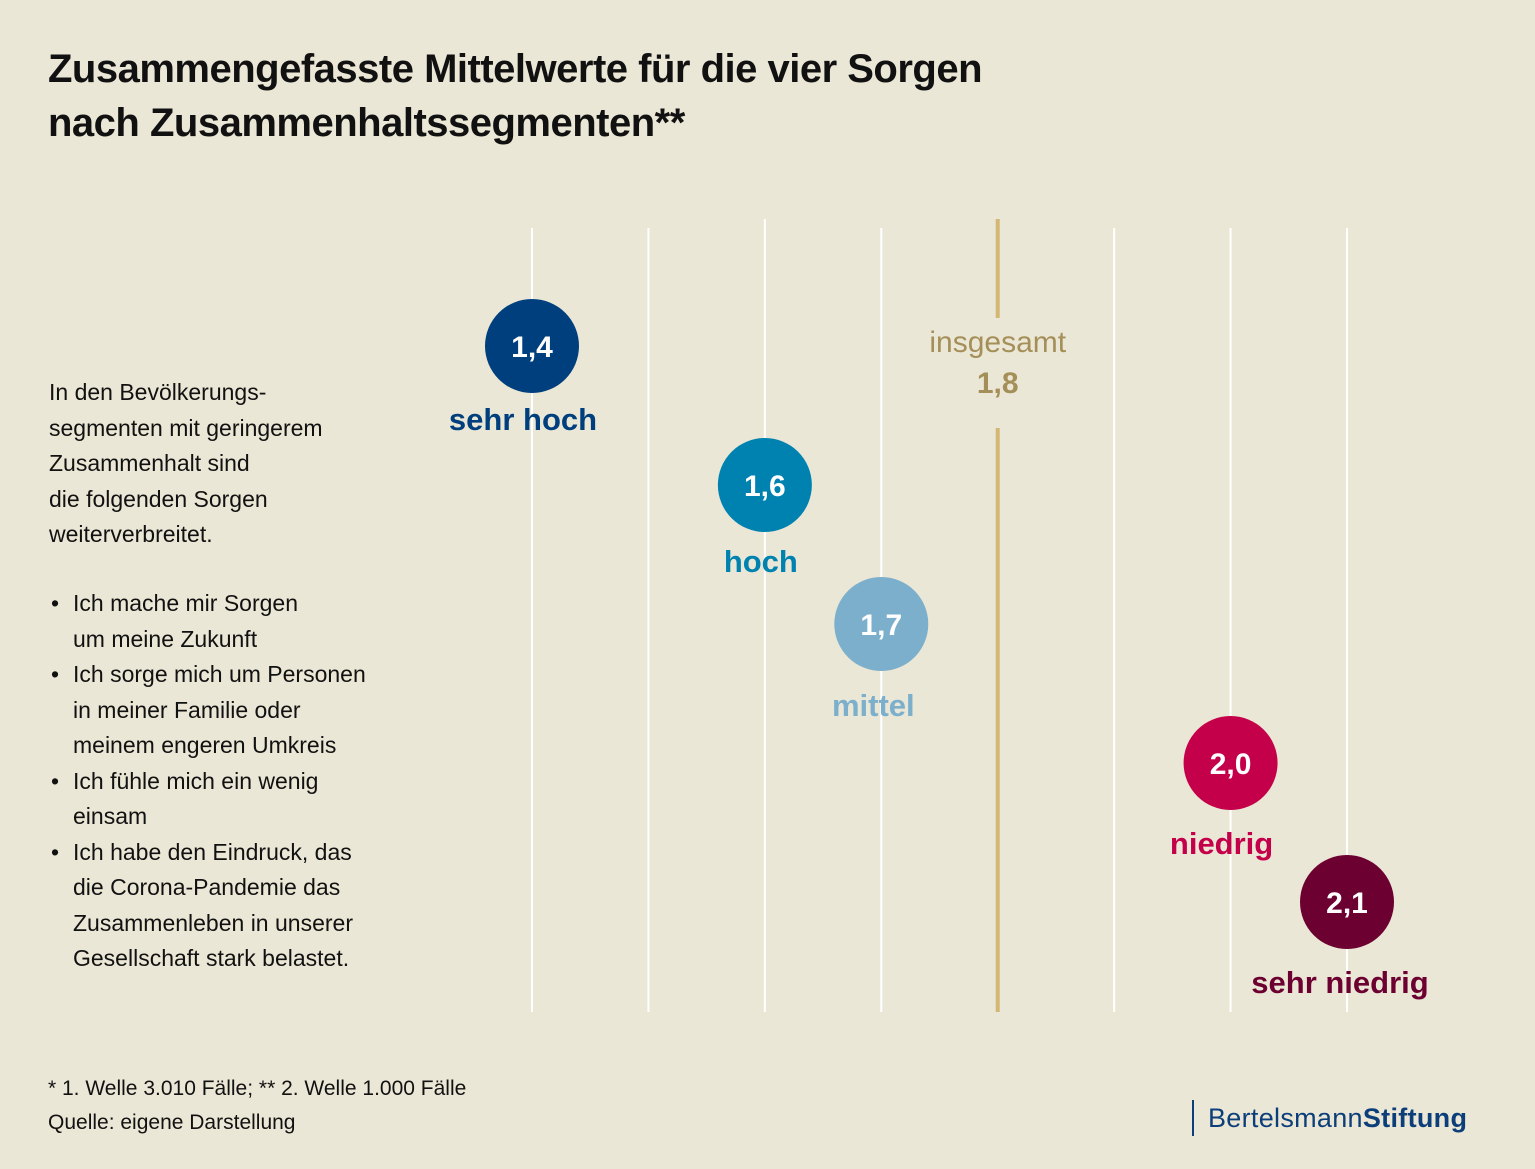 This screenshot has height=1169, width=1535. Describe the element at coordinates (219, 674) in the screenshot. I see `worry-line: Ich sorge mich um Personen` at that location.